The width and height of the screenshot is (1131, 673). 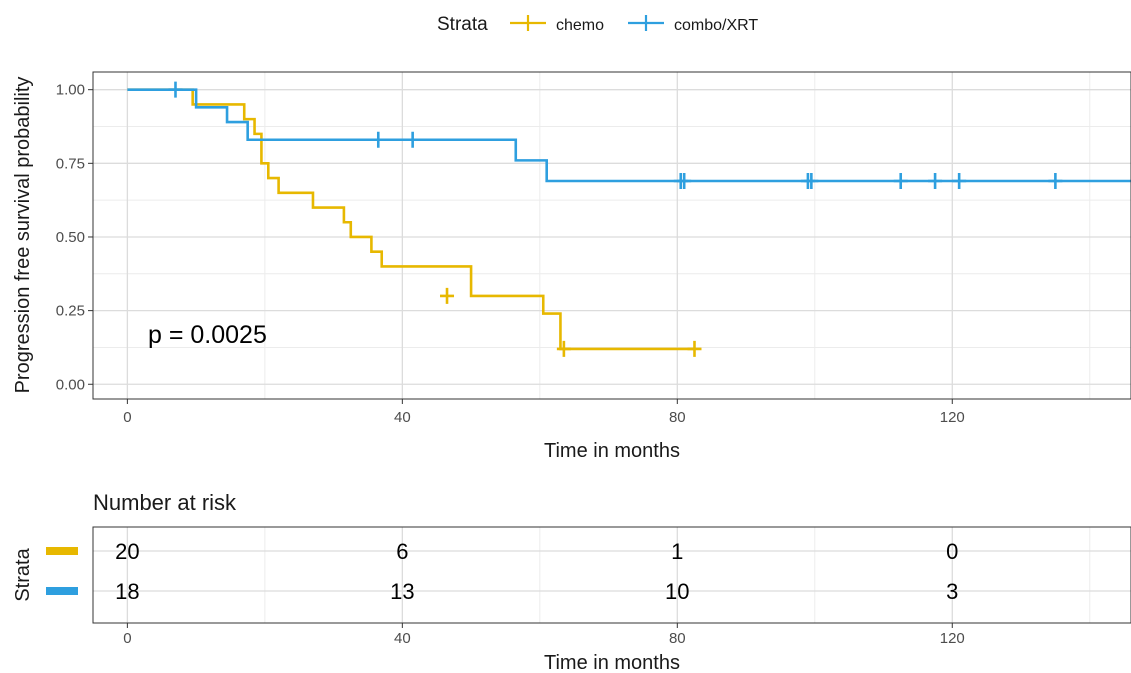 I want to click on risk-border, so click(x=611, y=575).